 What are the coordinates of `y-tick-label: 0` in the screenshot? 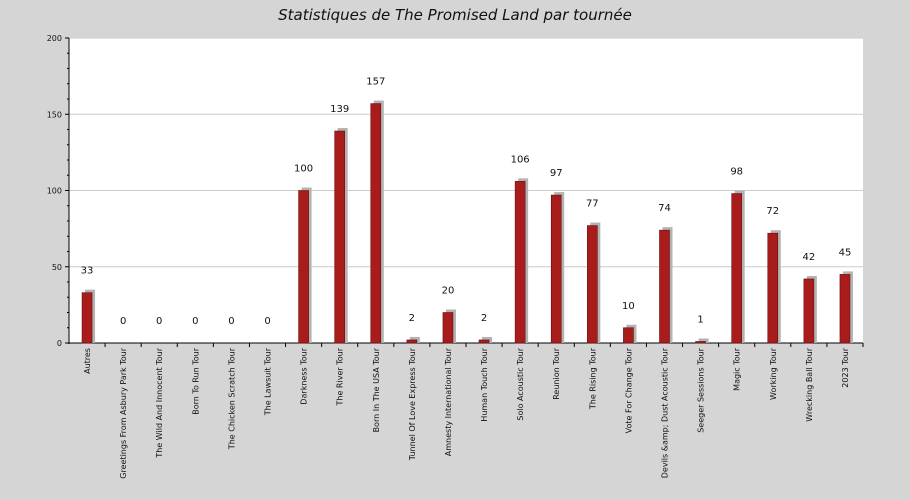 It's located at (59, 343).